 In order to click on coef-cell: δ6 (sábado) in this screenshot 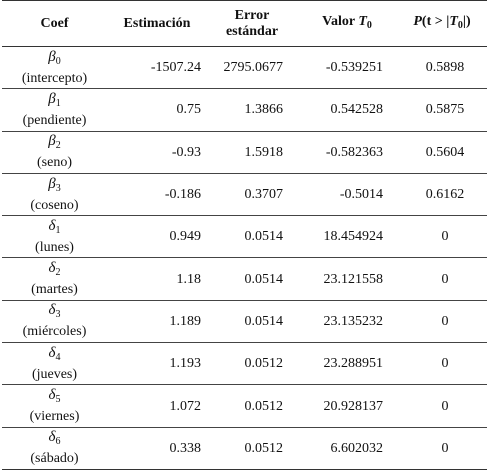, I will do `click(54, 448)`.